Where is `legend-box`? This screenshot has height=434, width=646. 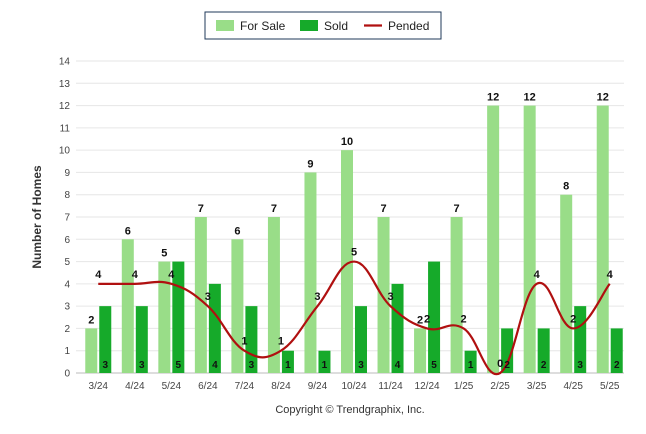 legend-box is located at coordinates (323, 25).